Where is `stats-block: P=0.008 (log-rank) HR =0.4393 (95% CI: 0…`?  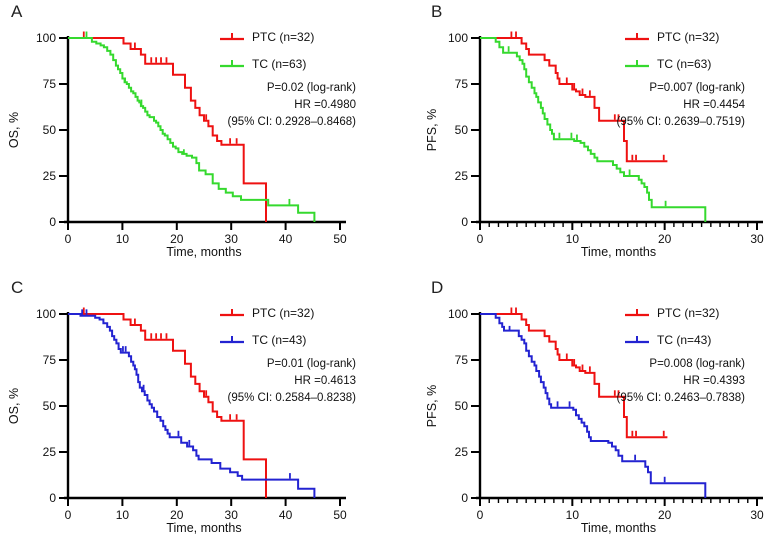
stats-block: P=0.008 (log-rank) HR =0.4393 (95% CI: 0… is located at coordinates (680, 381).